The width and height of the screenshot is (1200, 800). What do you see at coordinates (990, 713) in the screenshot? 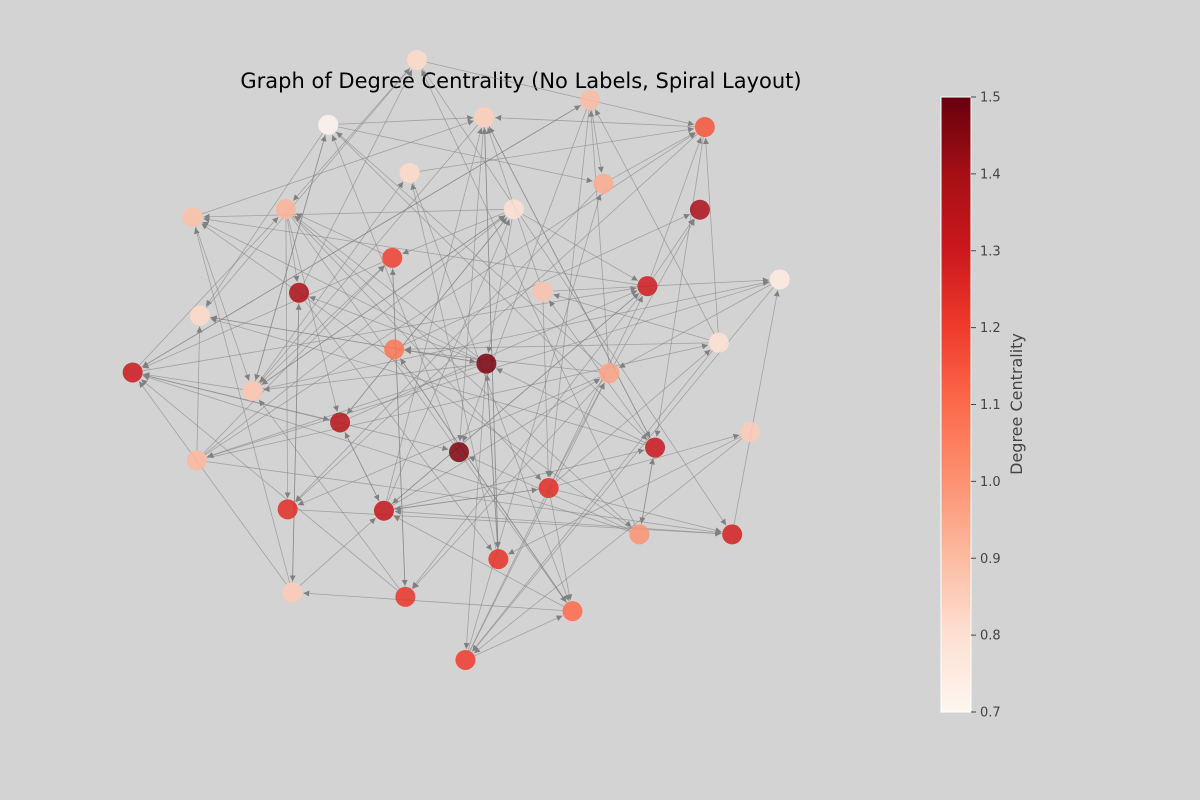
I see `colorbar-tick-label: 0.7` at bounding box center [990, 713].